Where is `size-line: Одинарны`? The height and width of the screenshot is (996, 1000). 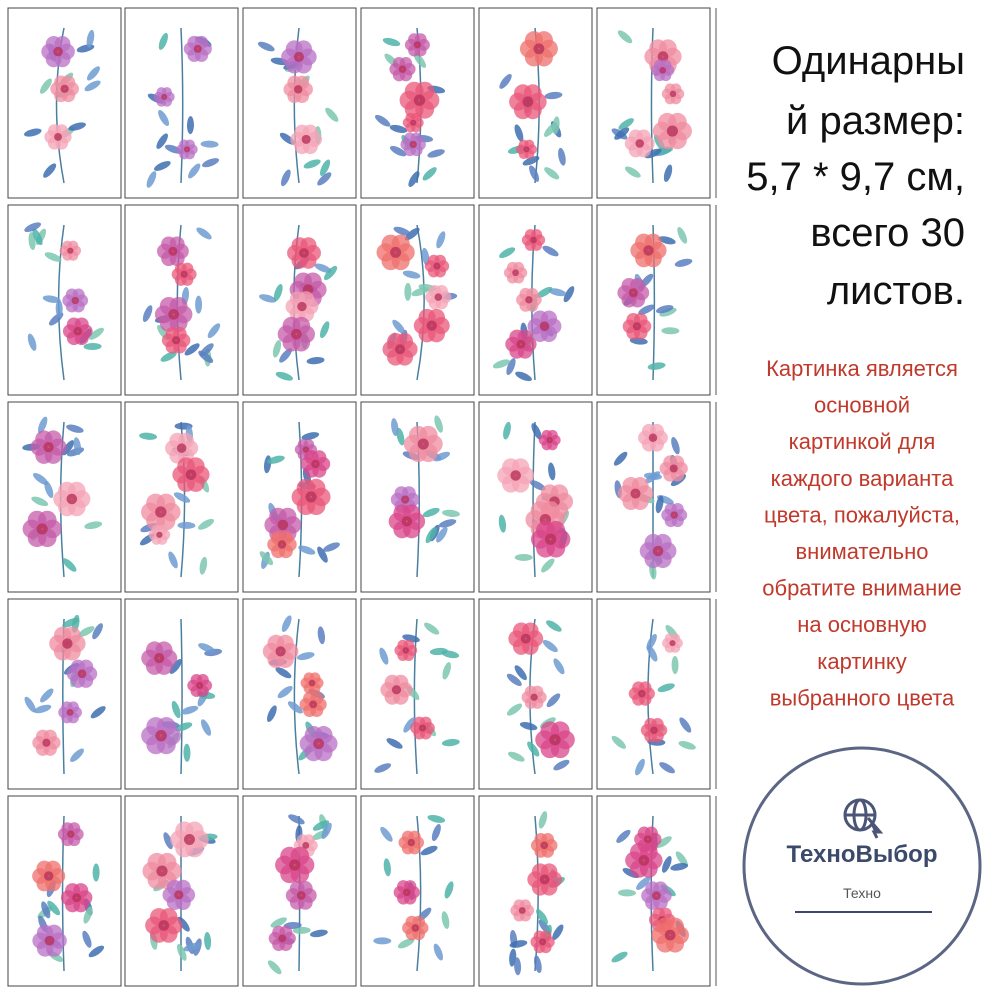 size-line: Одинарны is located at coordinates (868, 61).